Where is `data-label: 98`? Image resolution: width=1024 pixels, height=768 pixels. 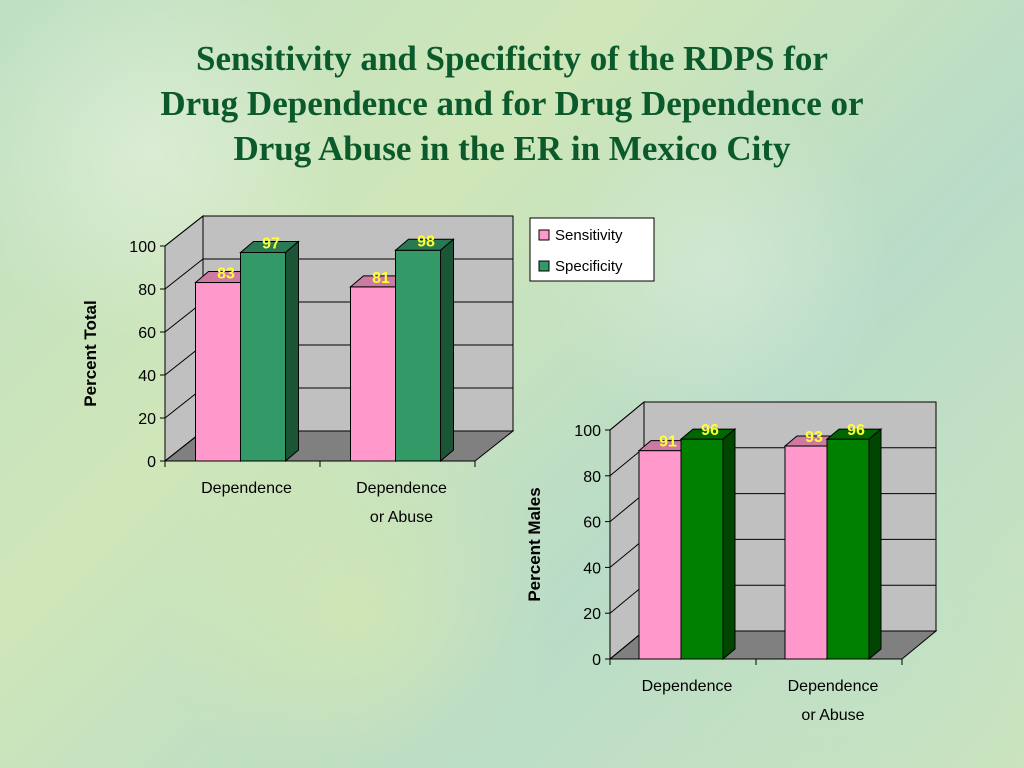
data-label: 98 is located at coordinates (426, 241).